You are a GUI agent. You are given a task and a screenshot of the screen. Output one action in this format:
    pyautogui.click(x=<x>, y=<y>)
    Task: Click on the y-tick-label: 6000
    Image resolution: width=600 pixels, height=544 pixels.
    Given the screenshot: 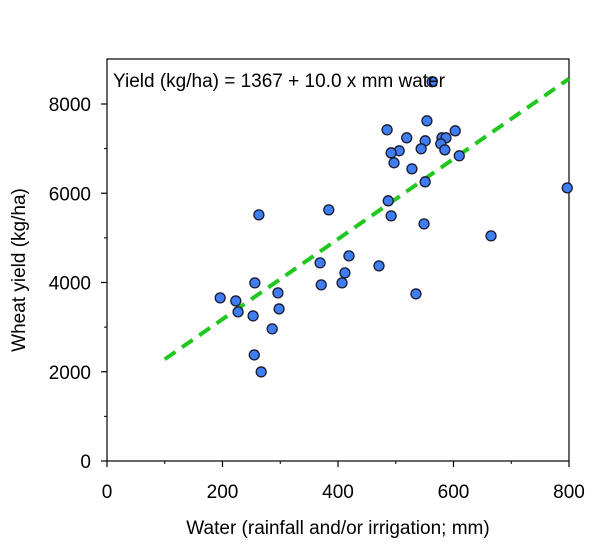 What is the action you would take?
    pyautogui.click(x=70, y=194)
    